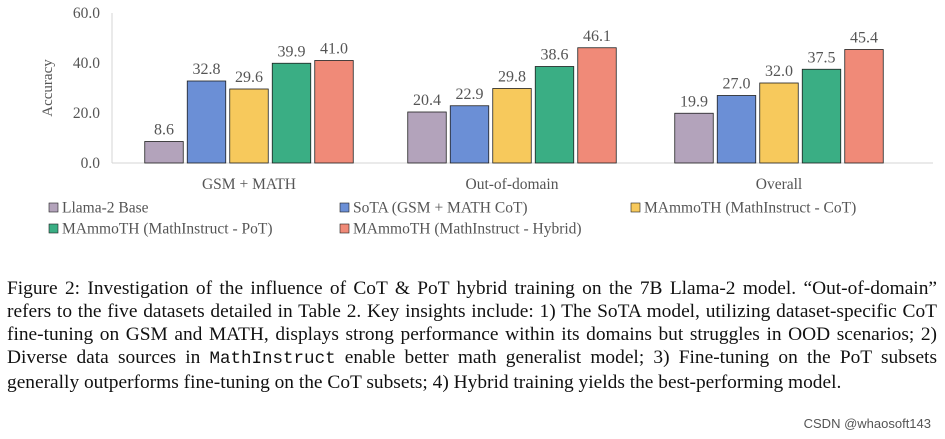  Describe the element at coordinates (249, 77) in the screenshot. I see `data-label: 29.6` at that location.